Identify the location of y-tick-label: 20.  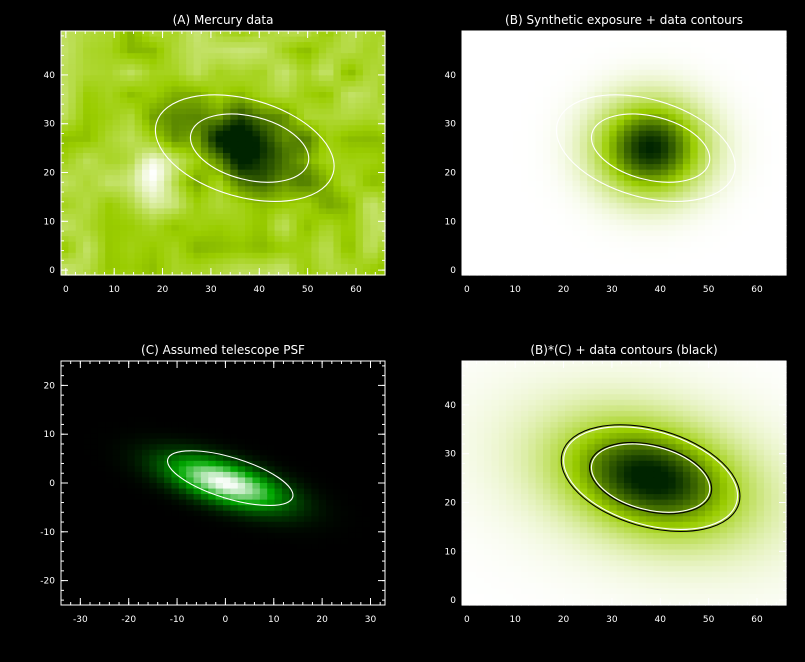
(50, 174).